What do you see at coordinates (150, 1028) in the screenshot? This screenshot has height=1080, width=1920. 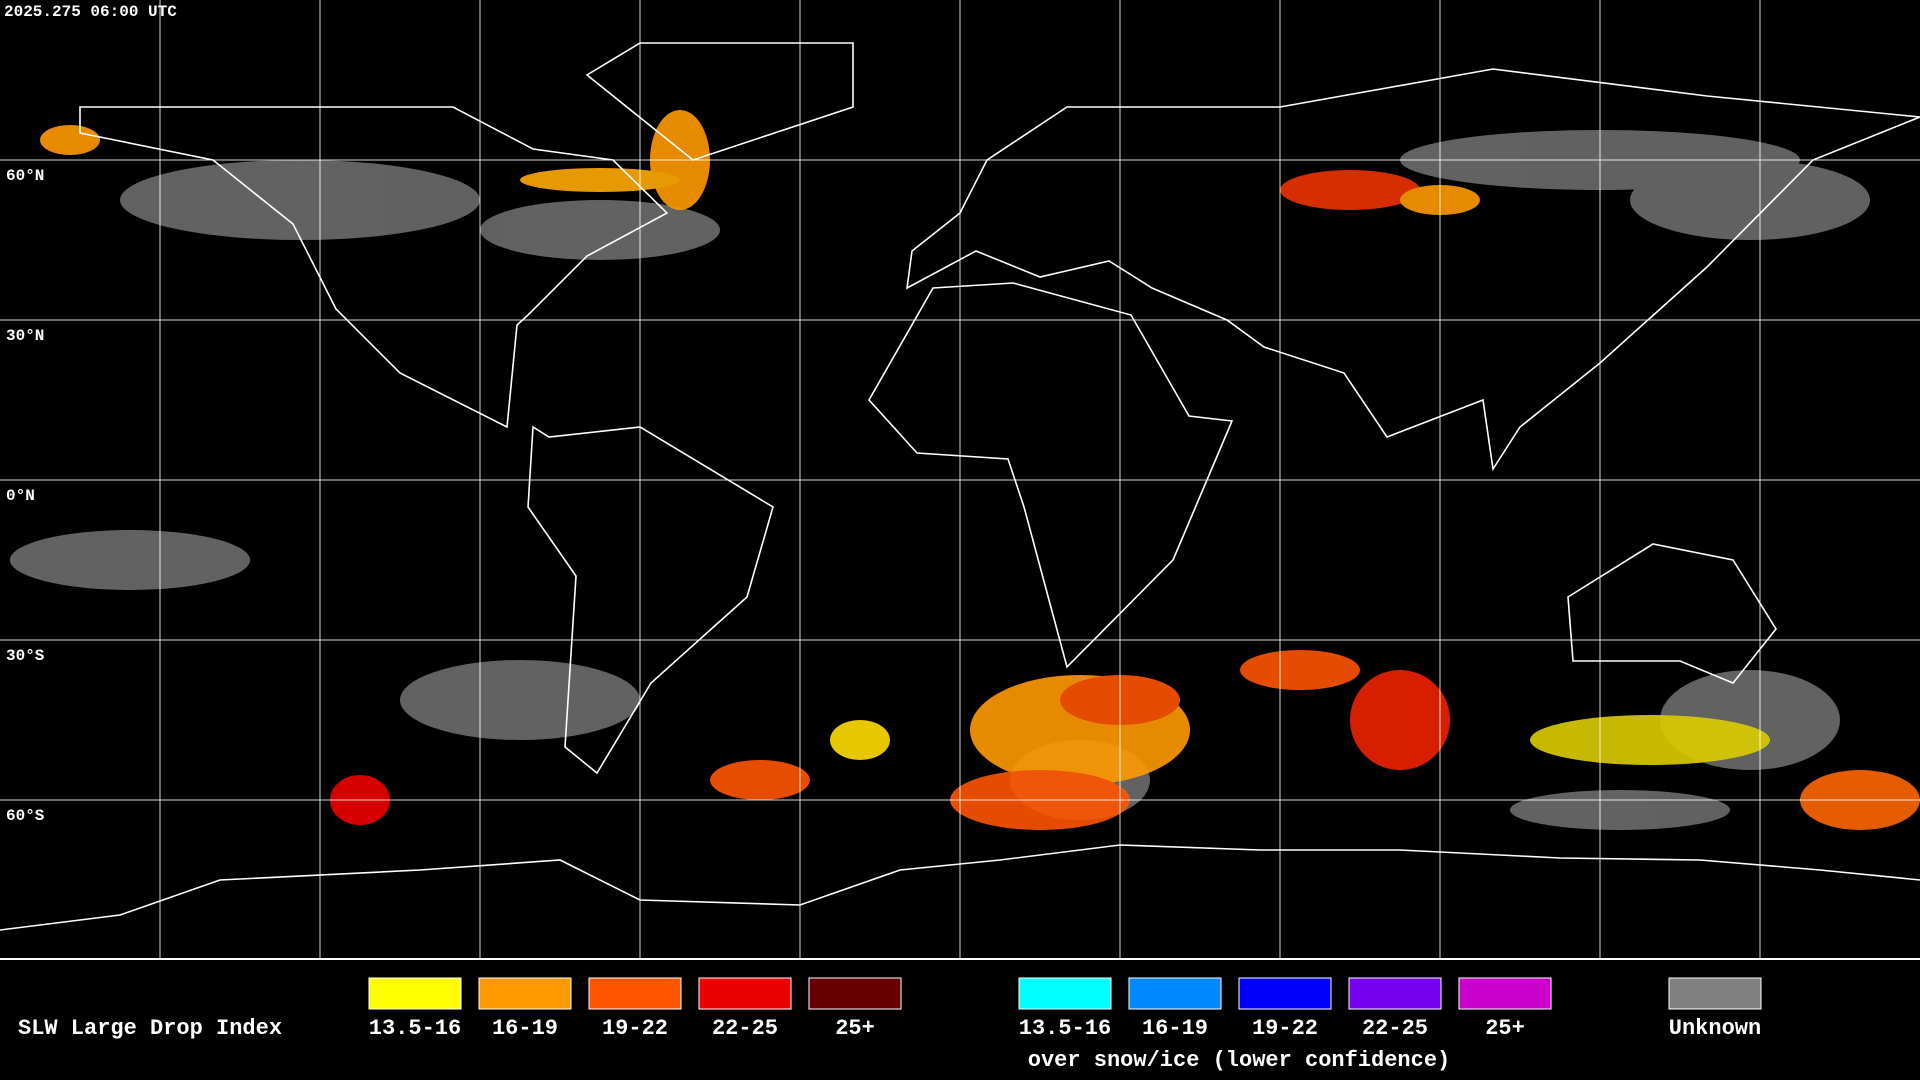 I see `legend-title: SLW Large Drop Index` at bounding box center [150, 1028].